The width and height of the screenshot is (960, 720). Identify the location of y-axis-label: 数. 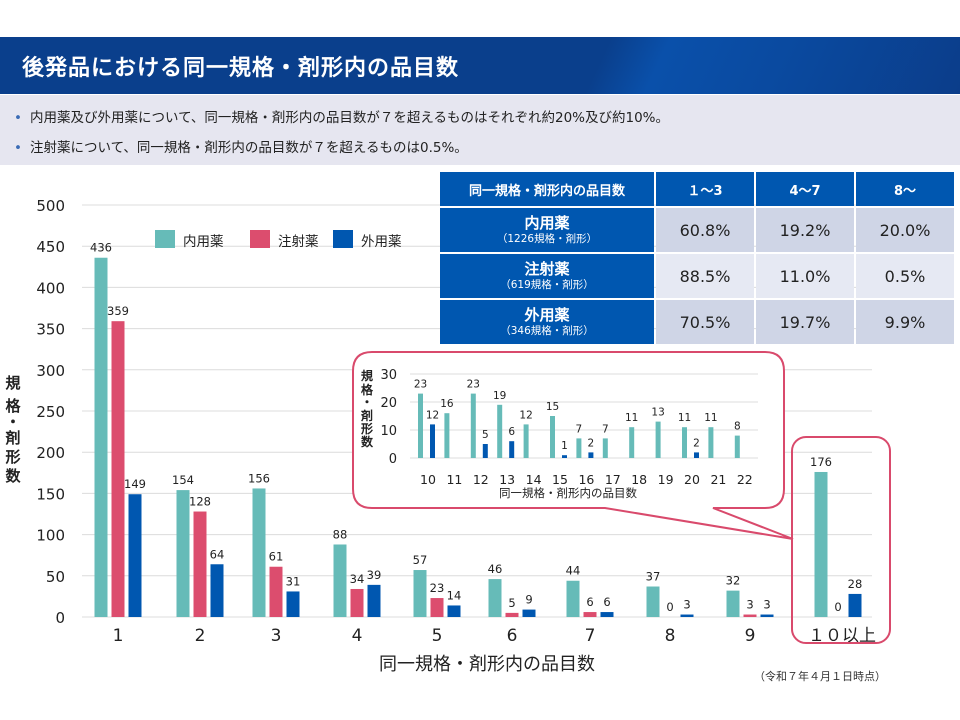
(13, 476).